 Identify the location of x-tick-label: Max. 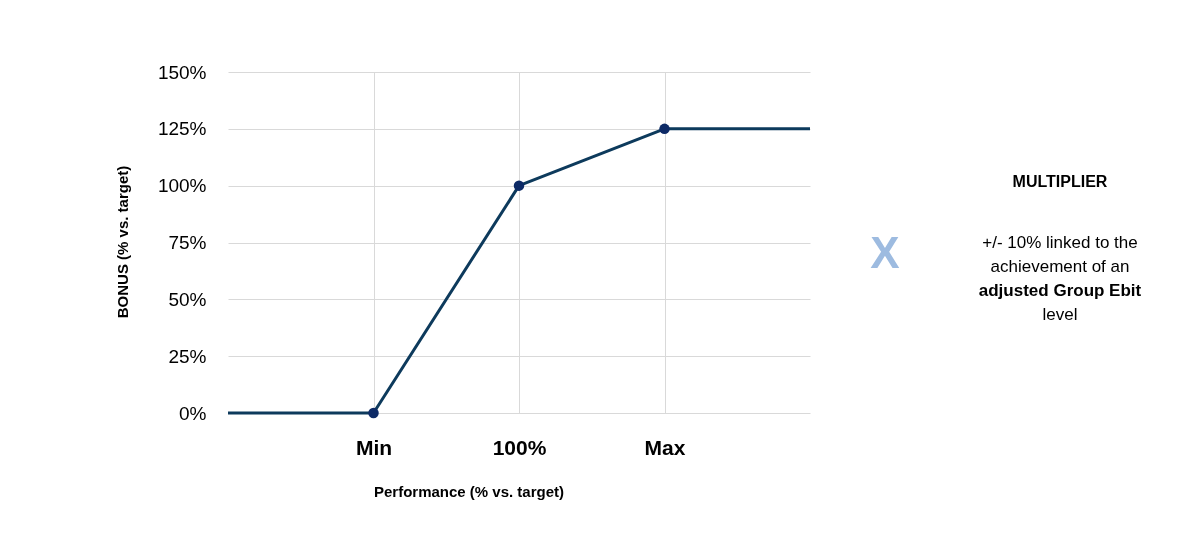
(665, 447).